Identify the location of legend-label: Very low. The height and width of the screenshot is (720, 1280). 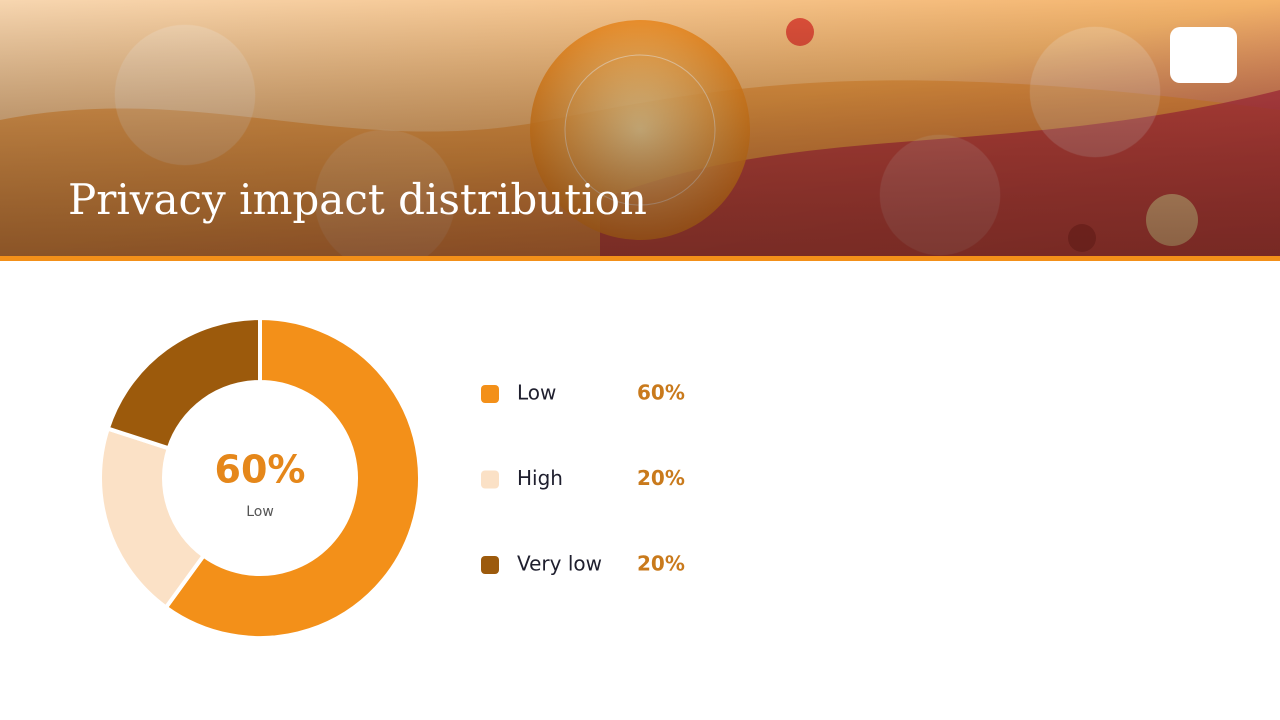
(559, 564).